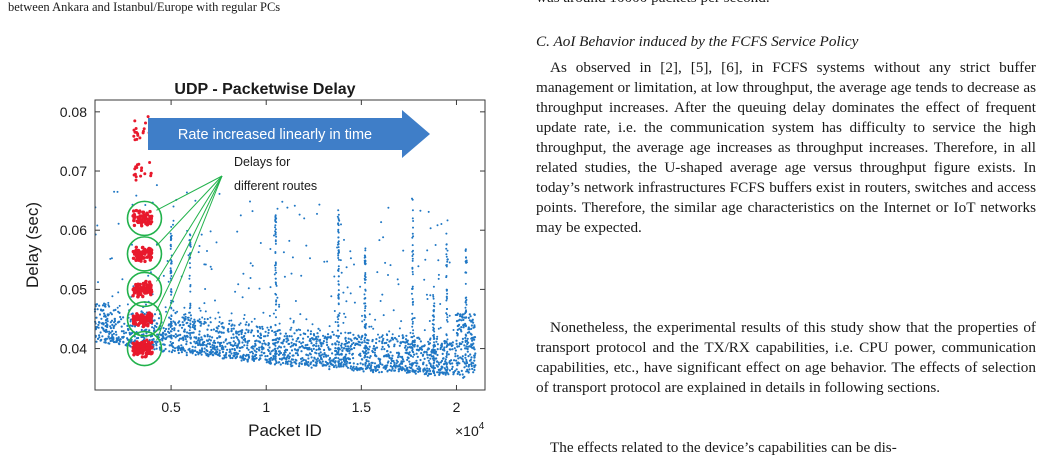 The height and width of the screenshot is (458, 1052). I want to click on routes-annotation-line: different routes, so click(275, 186).